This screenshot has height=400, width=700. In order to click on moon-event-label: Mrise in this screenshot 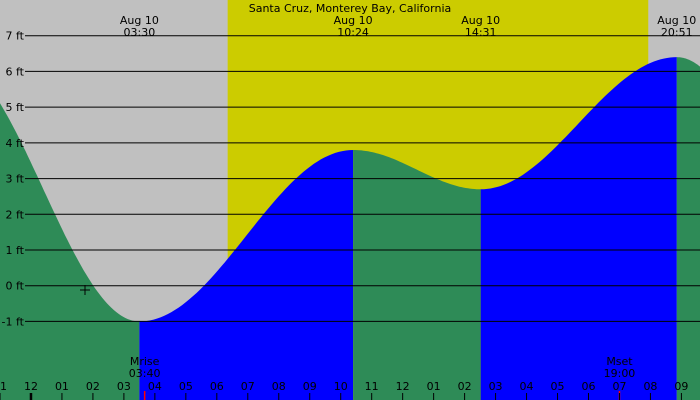, I will do `click(145, 361)`.